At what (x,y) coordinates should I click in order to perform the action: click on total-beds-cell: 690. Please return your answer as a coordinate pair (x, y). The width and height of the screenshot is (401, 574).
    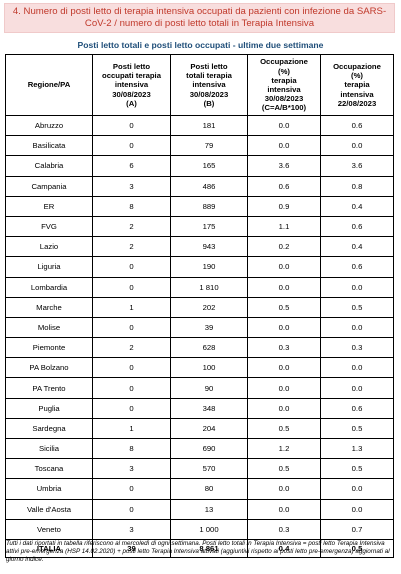
    Looking at the image, I should click on (209, 448).